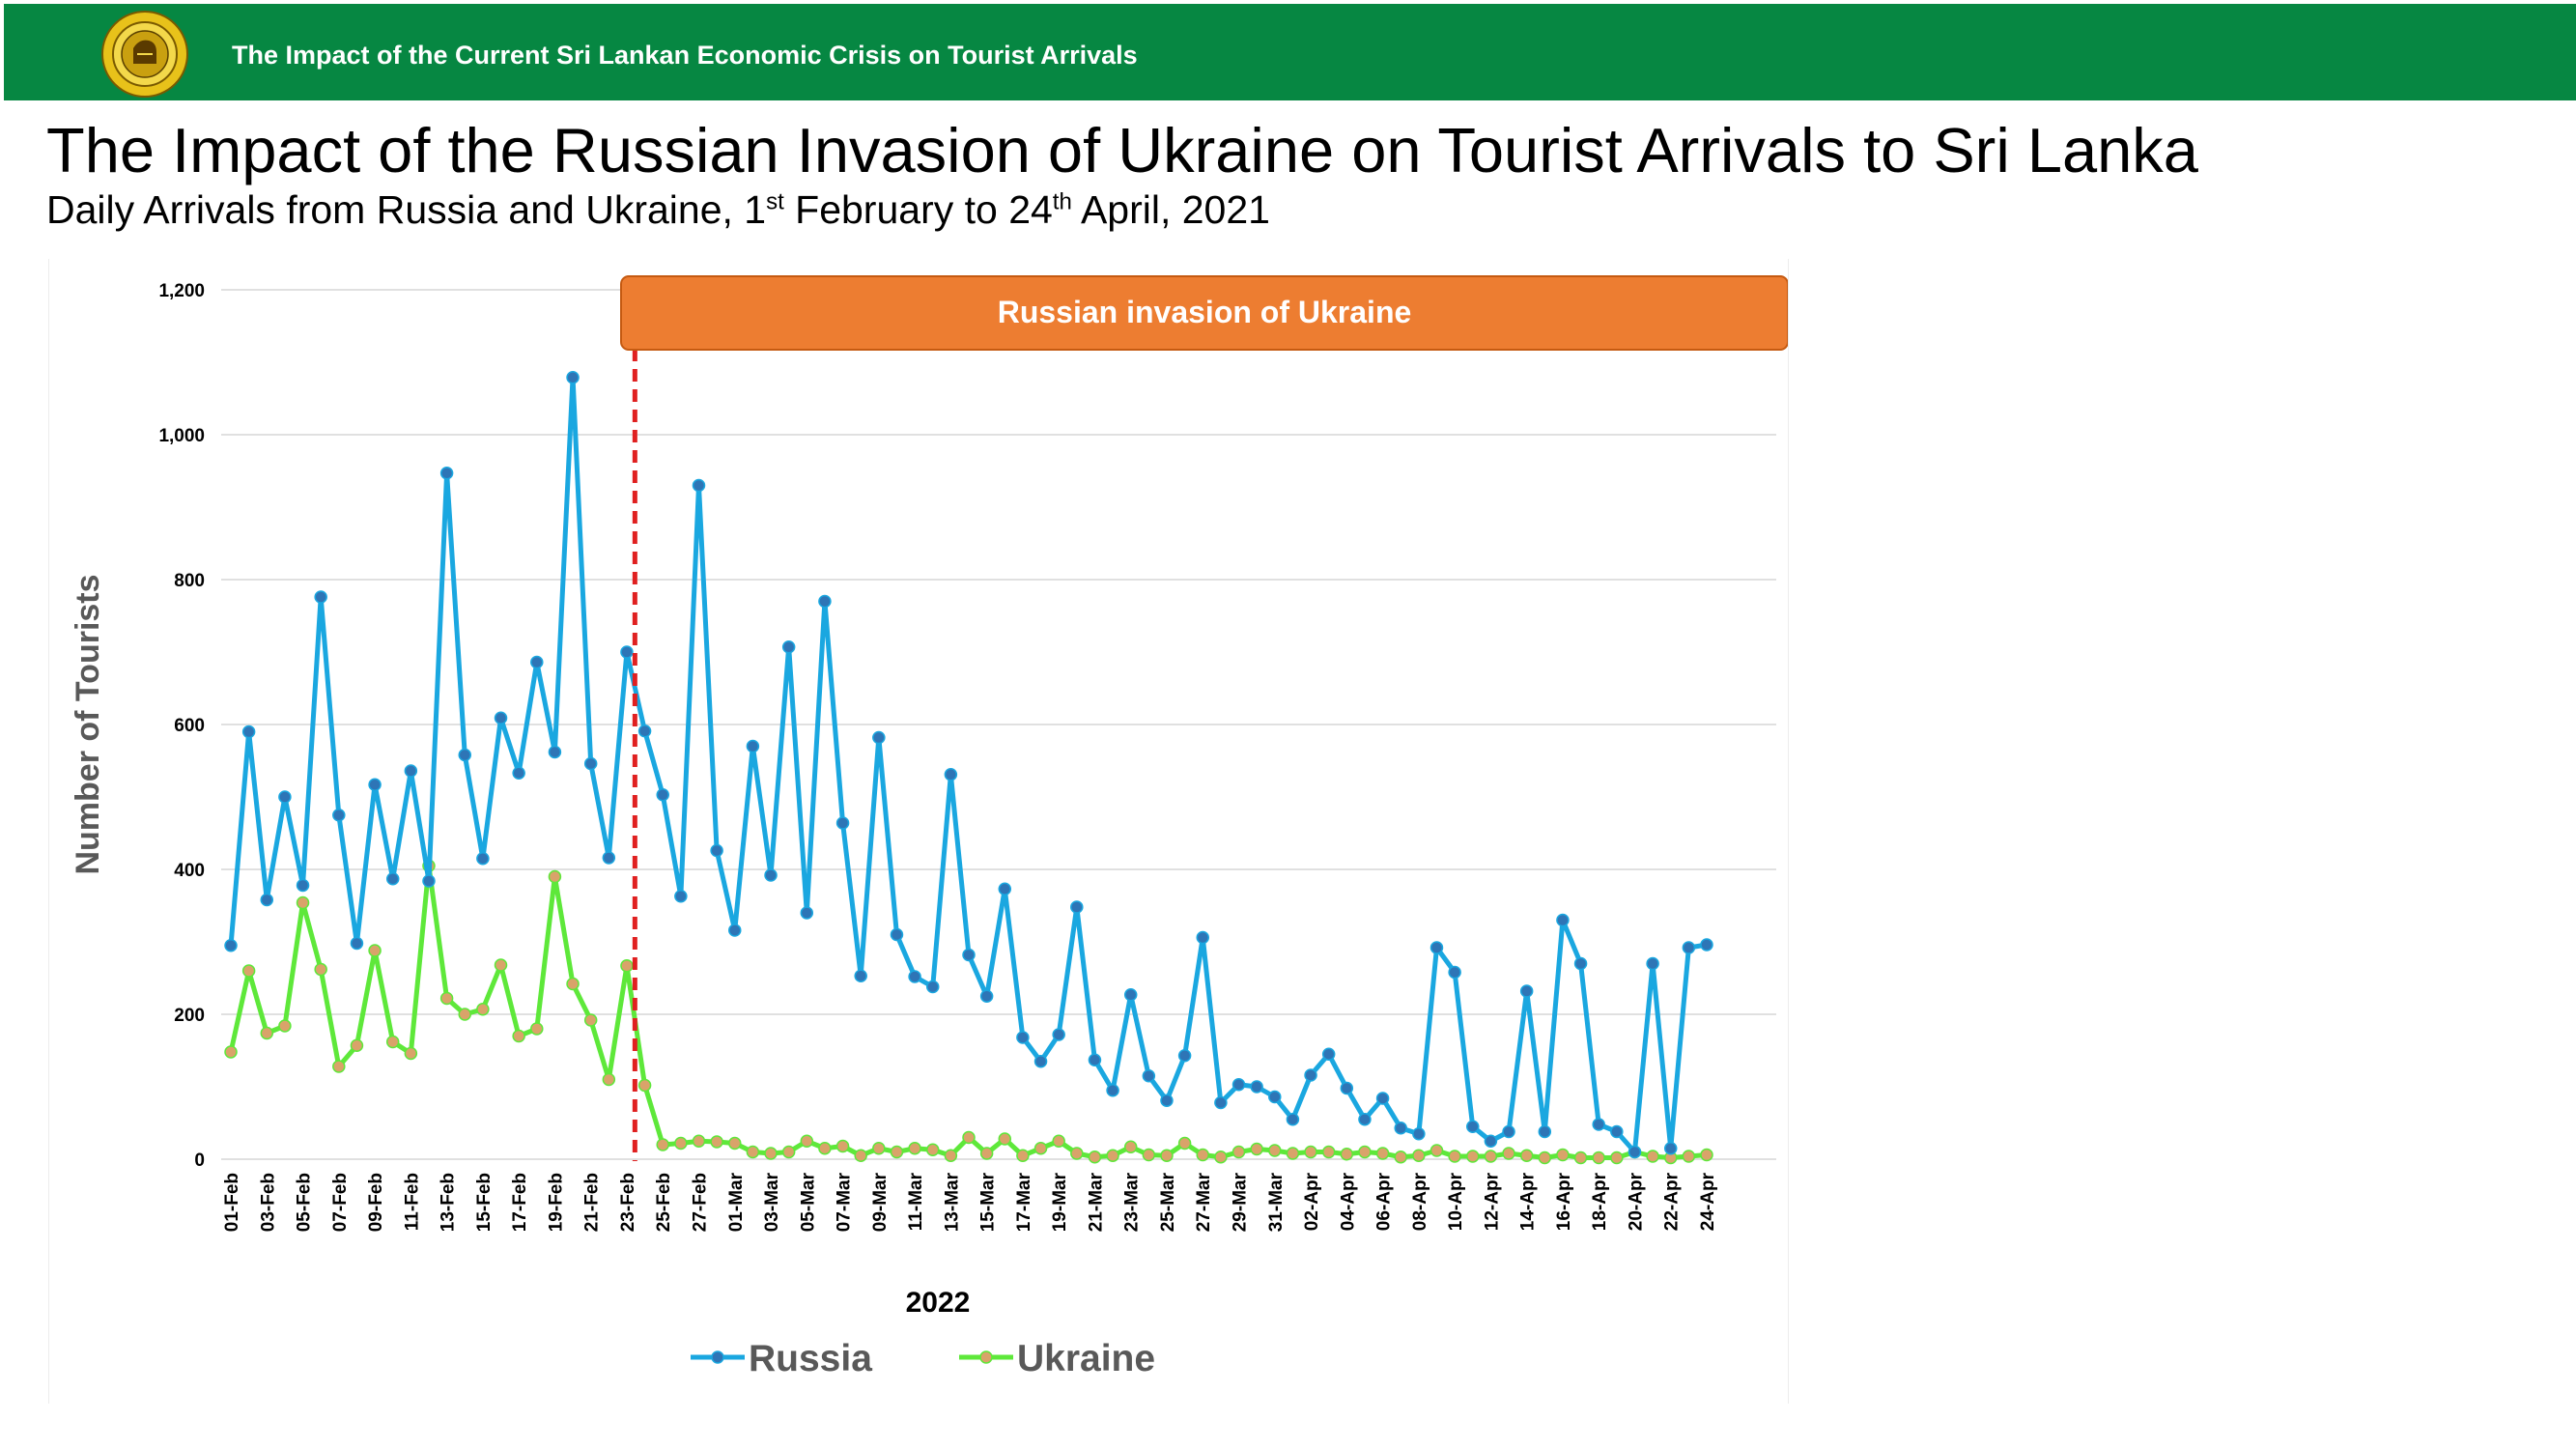  What do you see at coordinates (664, 1202) in the screenshot?
I see `x-tick-label: 25-Feb` at bounding box center [664, 1202].